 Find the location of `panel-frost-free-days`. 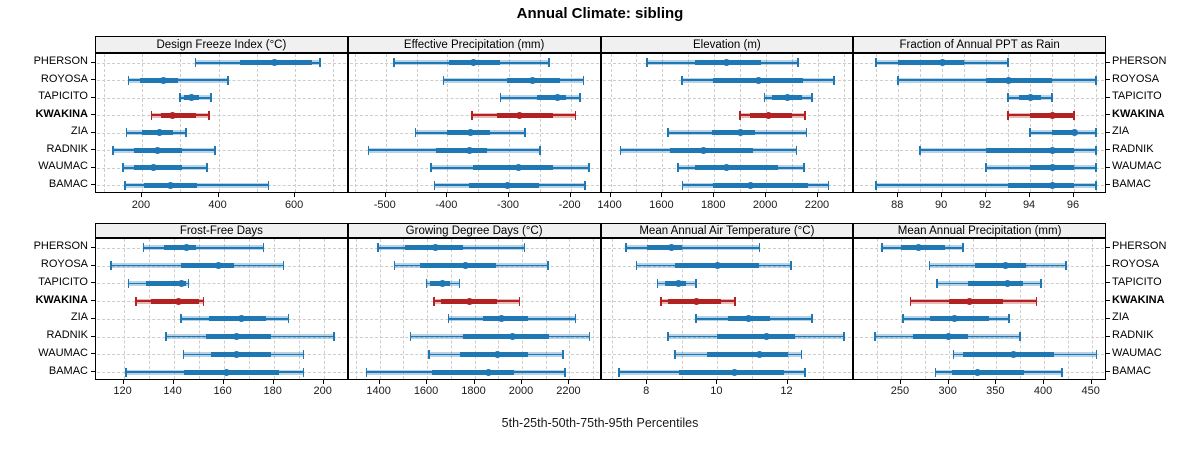

panel-frost-free-days is located at coordinates (221, 309).